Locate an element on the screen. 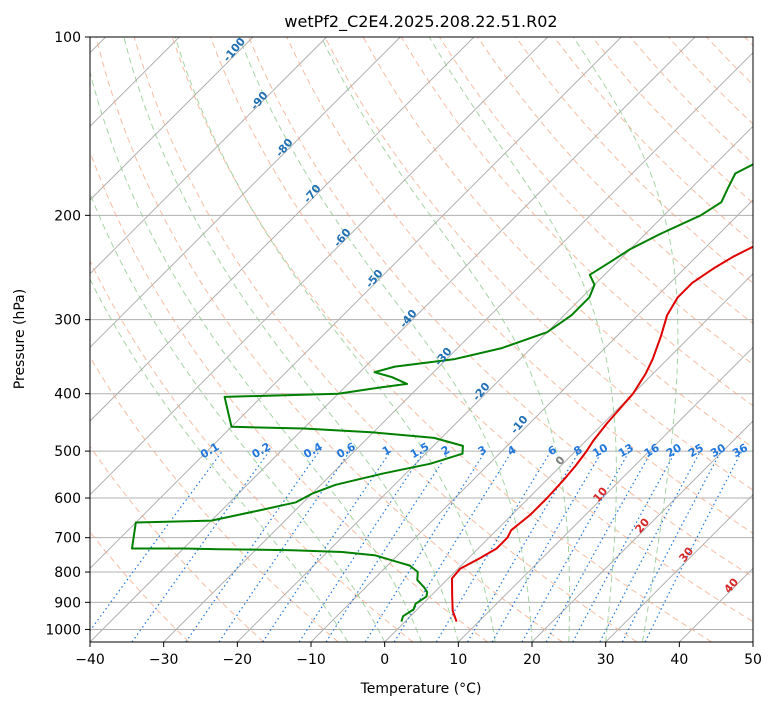  y-tick-label: 300 is located at coordinates (67, 321).